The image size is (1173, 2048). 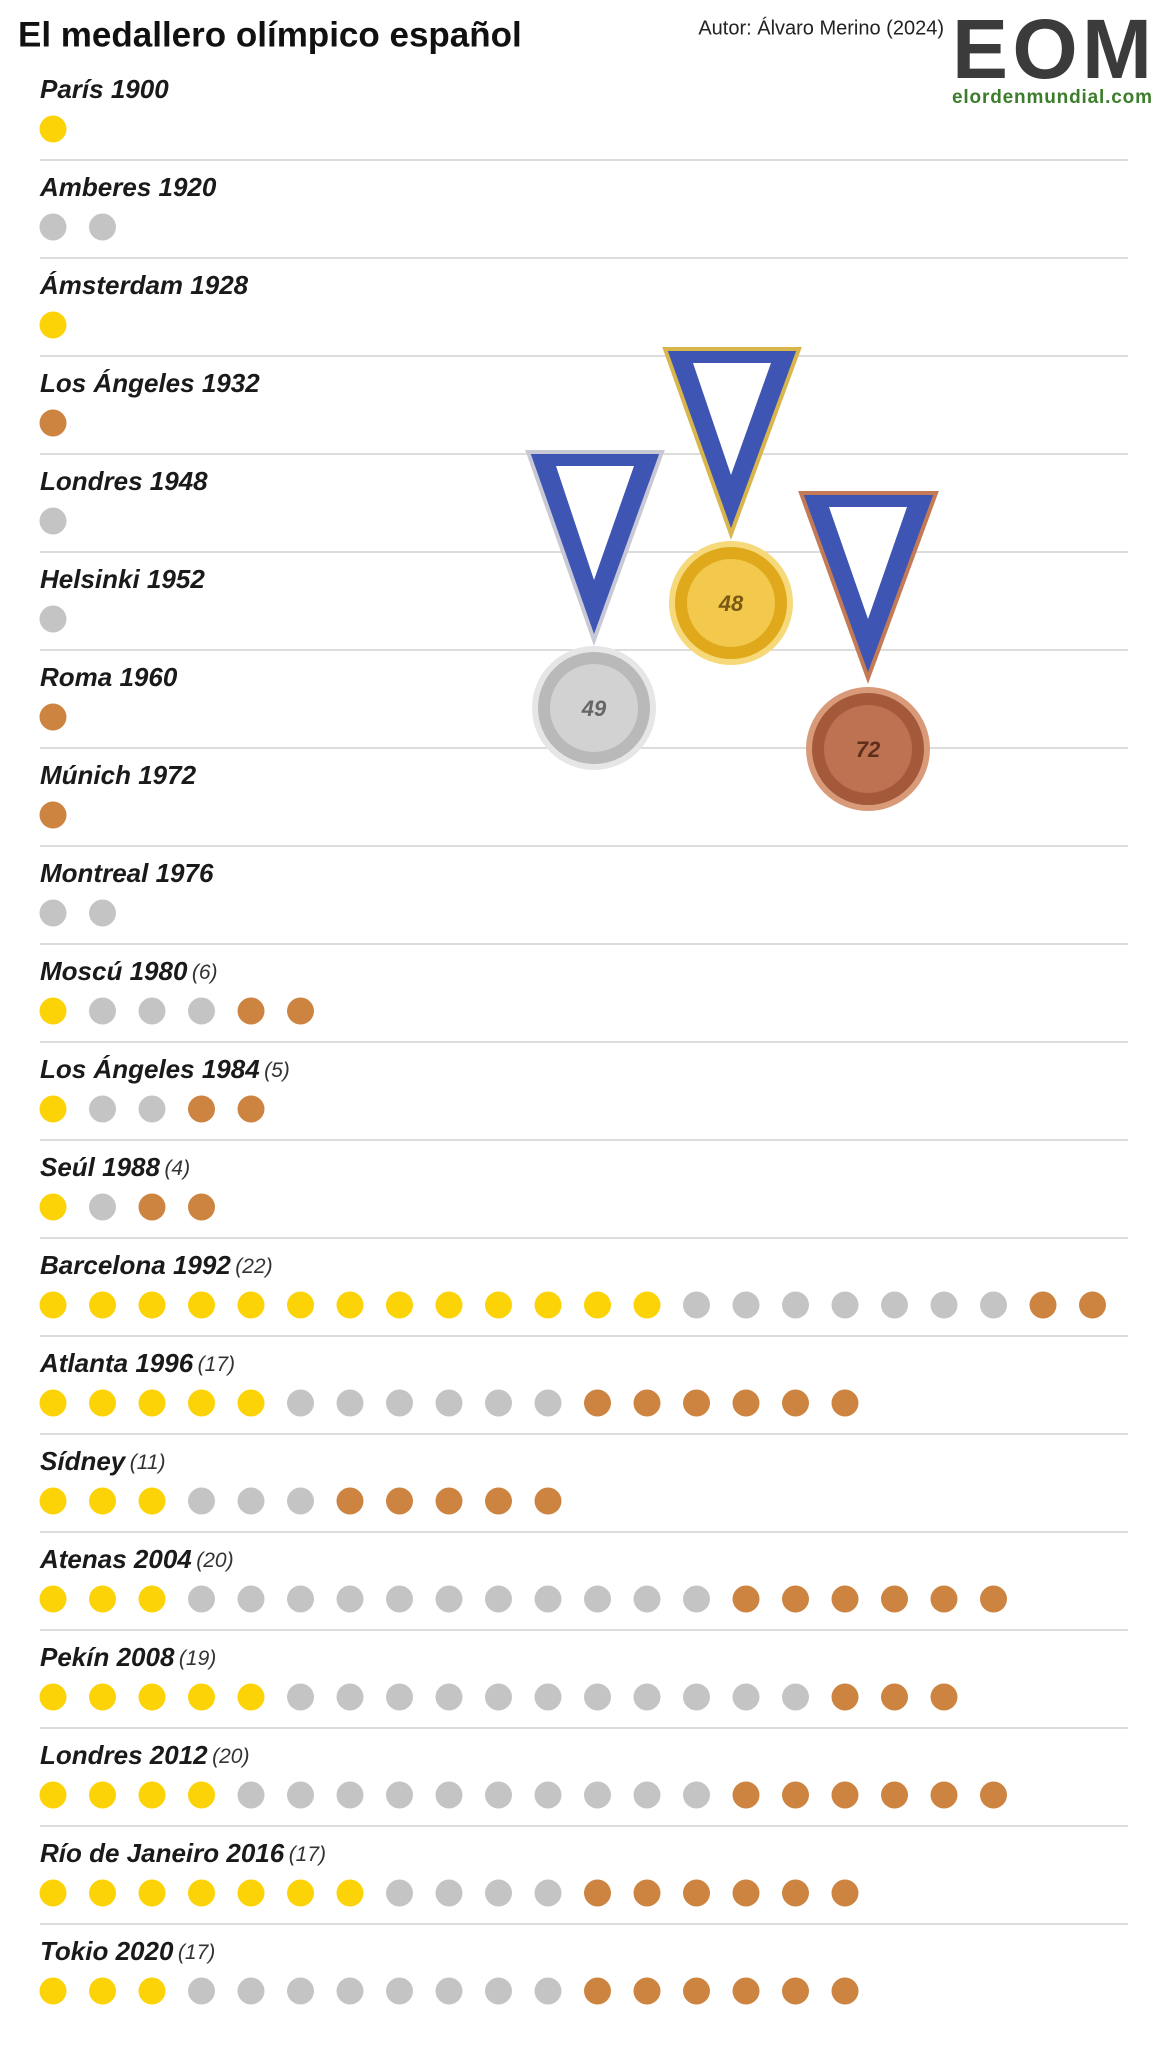 I want to click on chart-title: El medallero olímpico español, so click(x=270, y=34).